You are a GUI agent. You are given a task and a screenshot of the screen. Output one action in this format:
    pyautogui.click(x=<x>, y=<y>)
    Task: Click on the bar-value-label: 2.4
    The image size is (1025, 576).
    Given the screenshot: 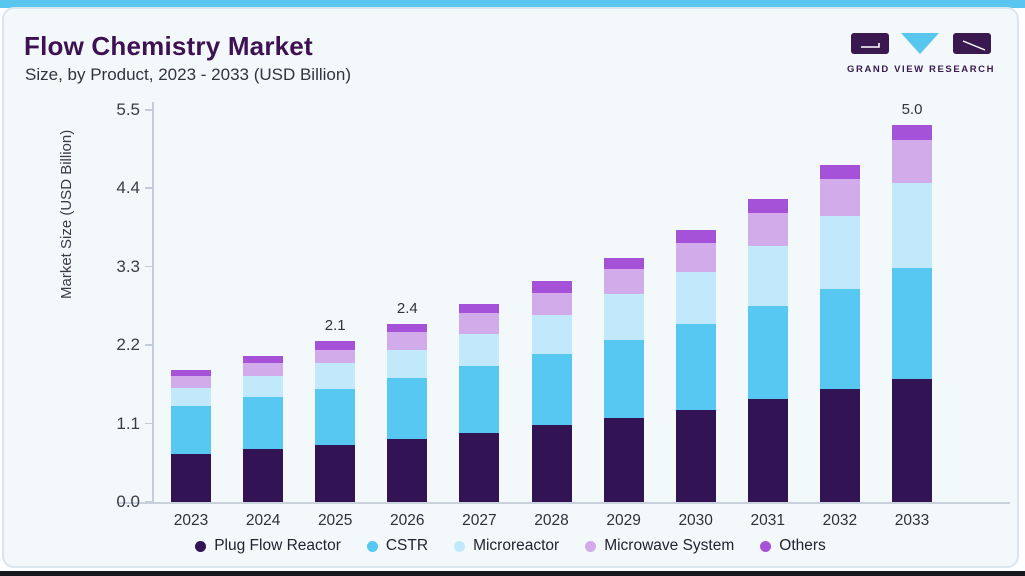 What is the action you would take?
    pyautogui.click(x=407, y=309)
    